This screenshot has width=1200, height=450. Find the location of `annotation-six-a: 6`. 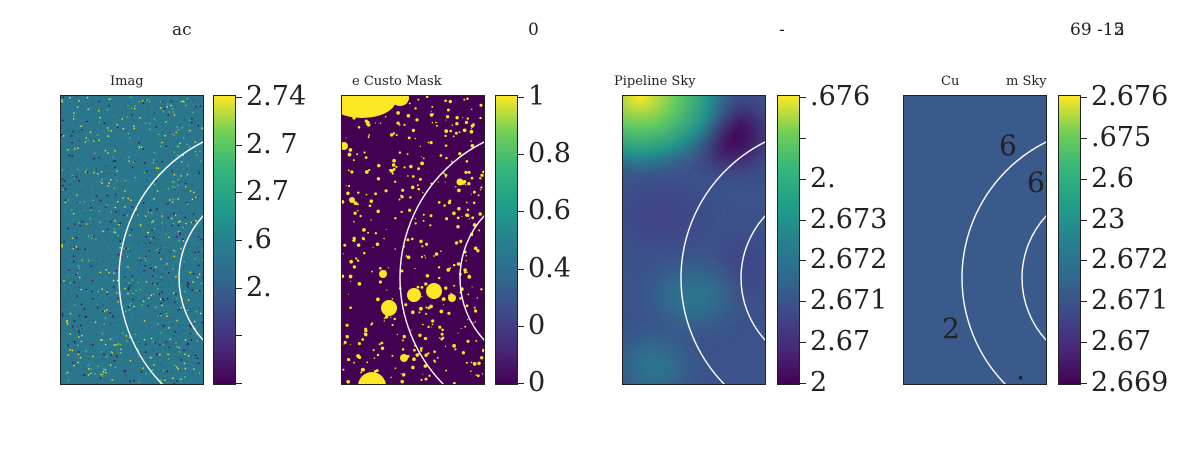

annotation-six-a: 6 is located at coordinates (1008, 145).